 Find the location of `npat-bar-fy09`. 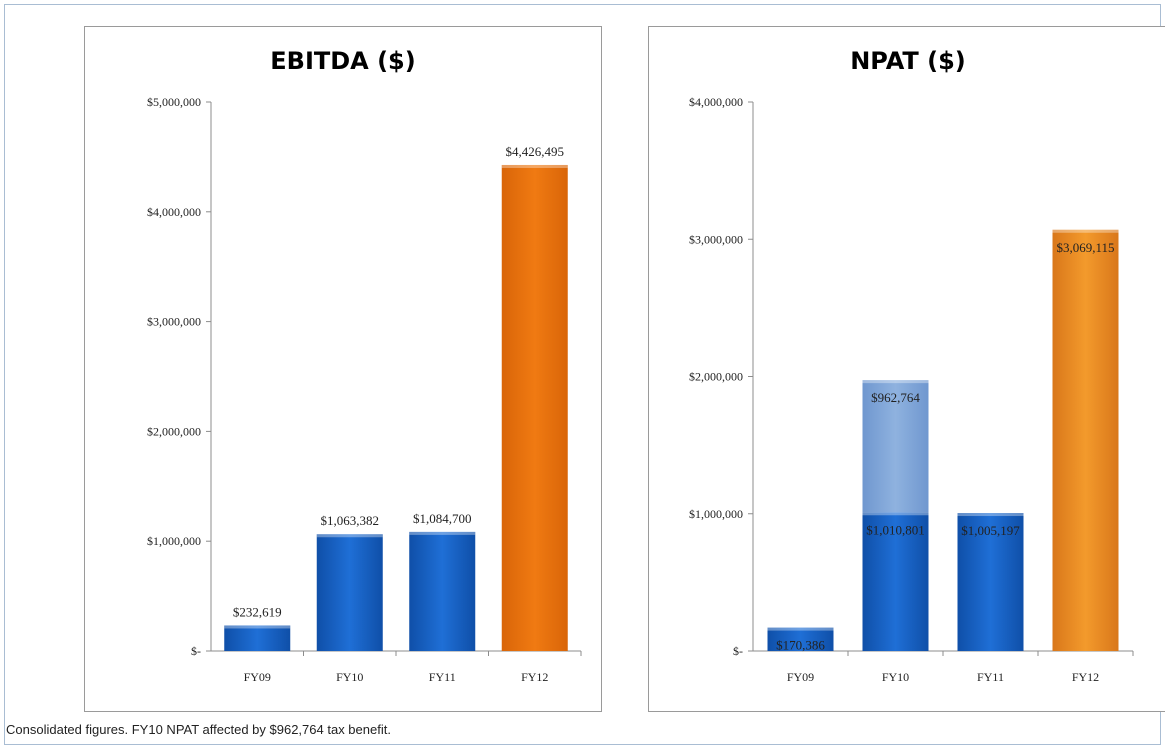

npat-bar-fy09 is located at coordinates (800, 639).